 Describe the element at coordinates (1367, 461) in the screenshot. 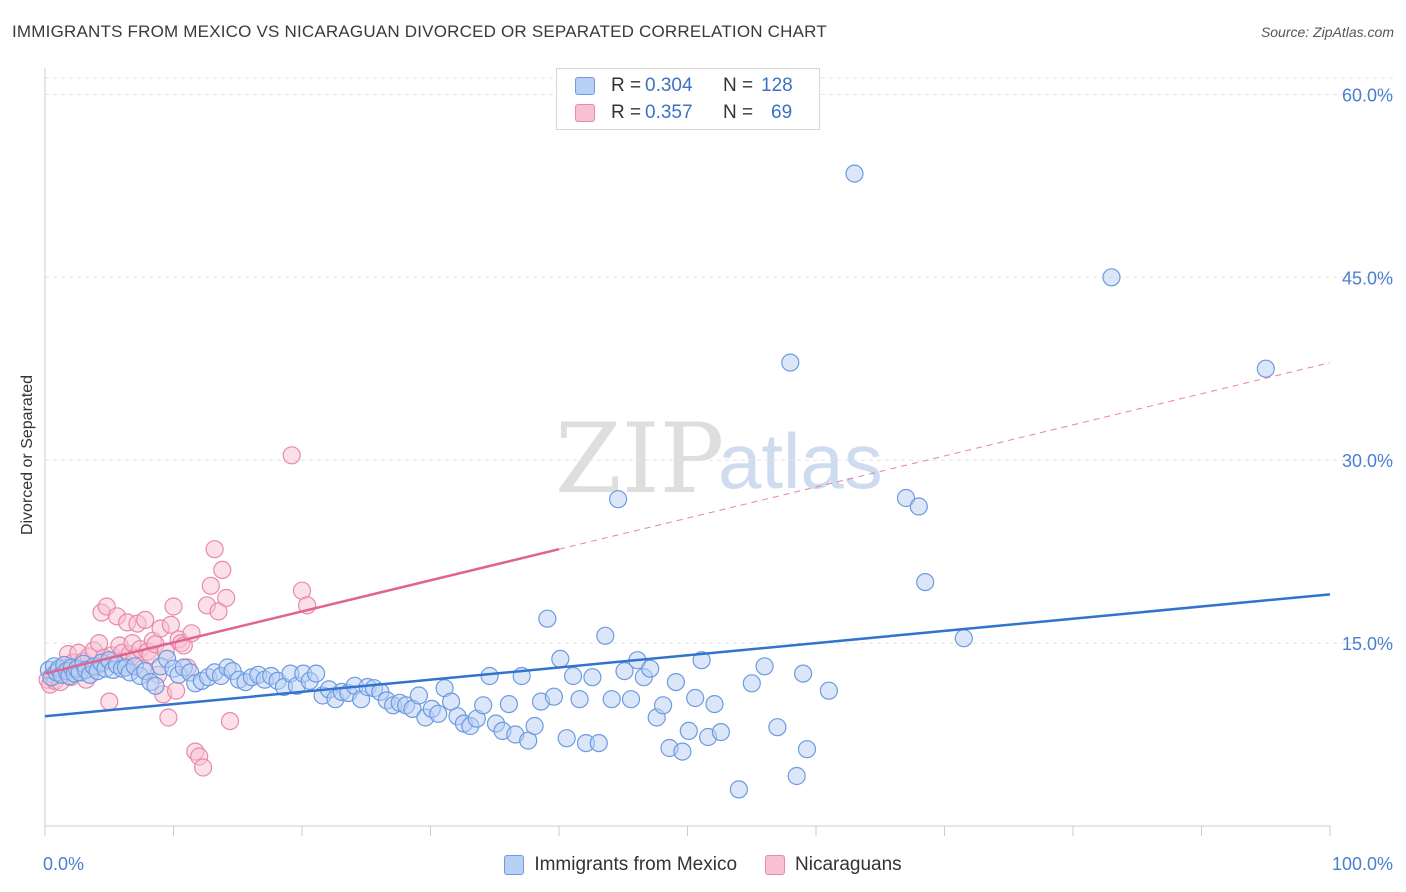

I see `y-tick-label: 30.0%` at that location.